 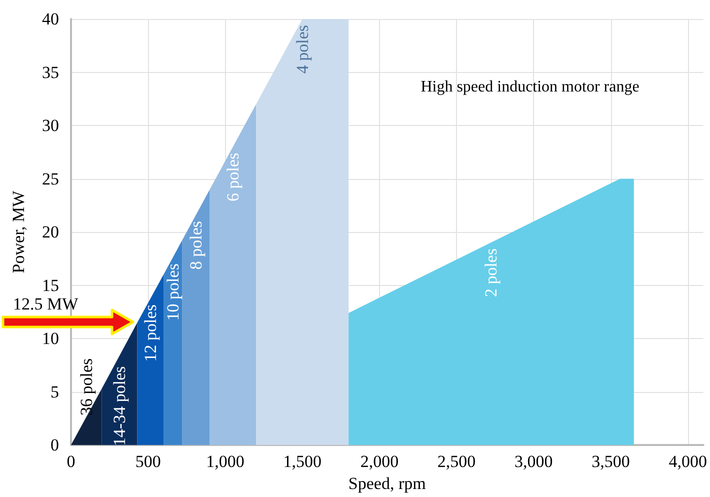 What do you see at coordinates (302, 49) in the screenshot?
I see `series-label: 4 poles` at bounding box center [302, 49].